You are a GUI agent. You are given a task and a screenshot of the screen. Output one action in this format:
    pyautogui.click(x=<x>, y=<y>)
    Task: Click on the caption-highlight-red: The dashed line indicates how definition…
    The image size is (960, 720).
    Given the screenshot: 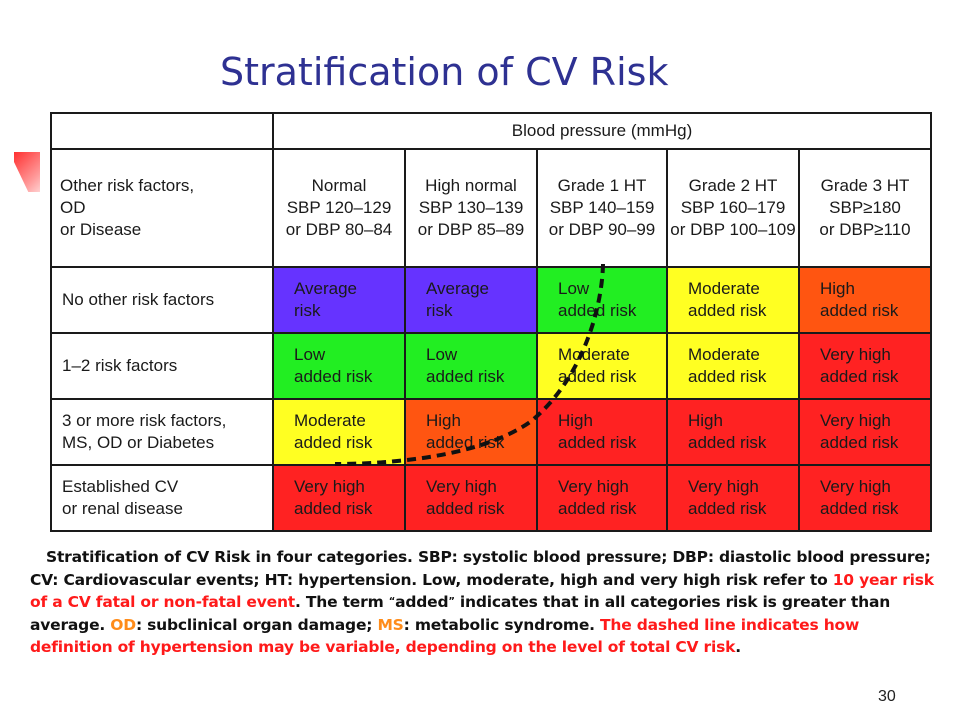 What is the action you would take?
    pyautogui.click(x=445, y=636)
    